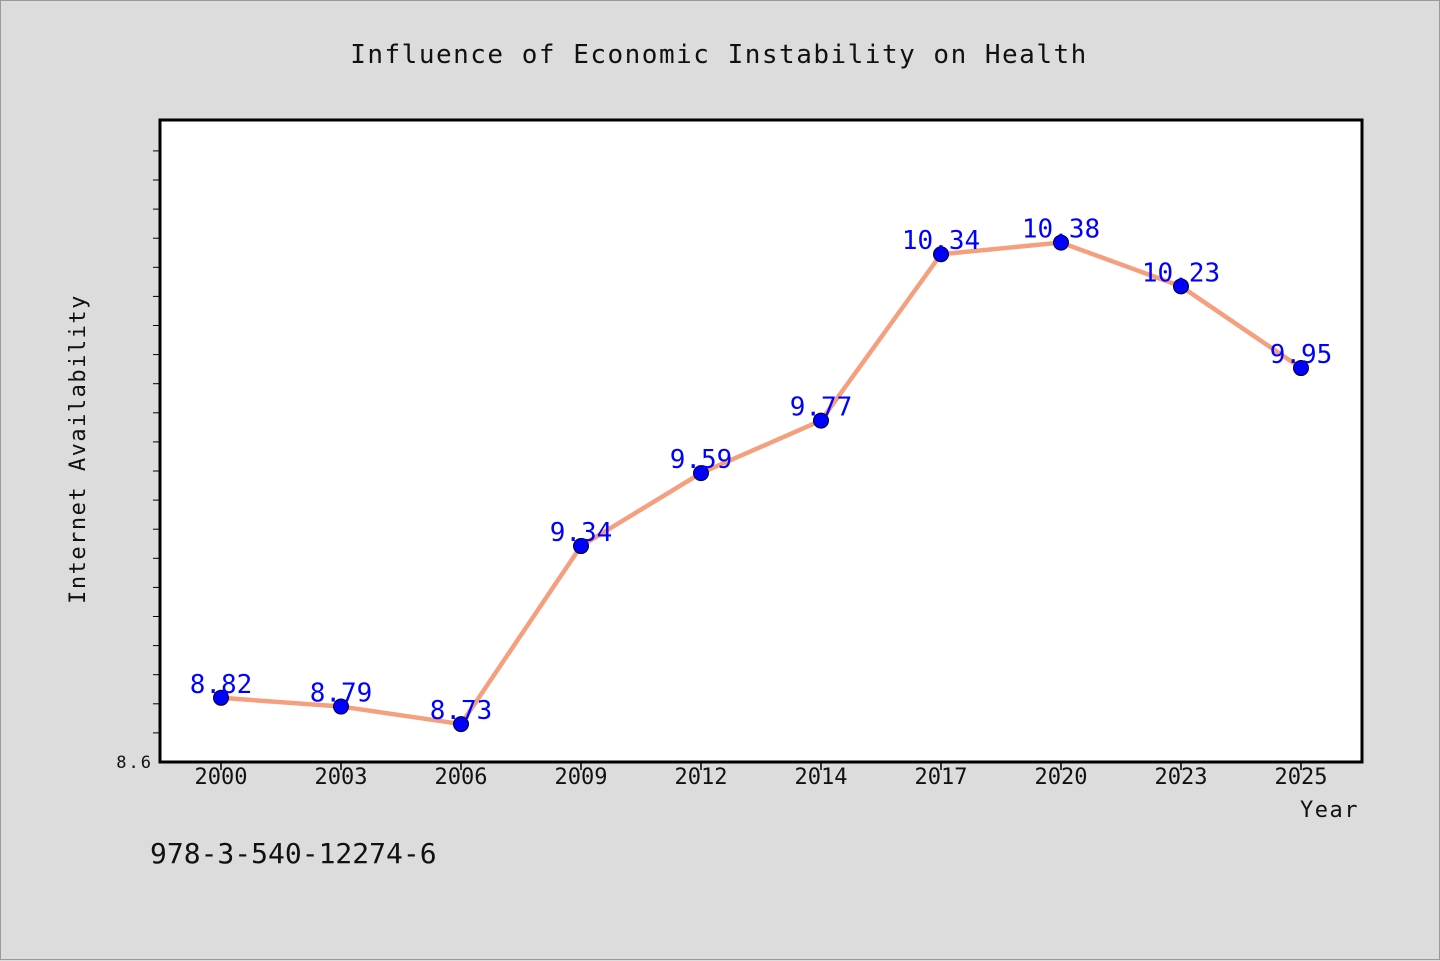  Describe the element at coordinates (1301, 777) in the screenshot. I see `x-tick-label: 2025` at that location.